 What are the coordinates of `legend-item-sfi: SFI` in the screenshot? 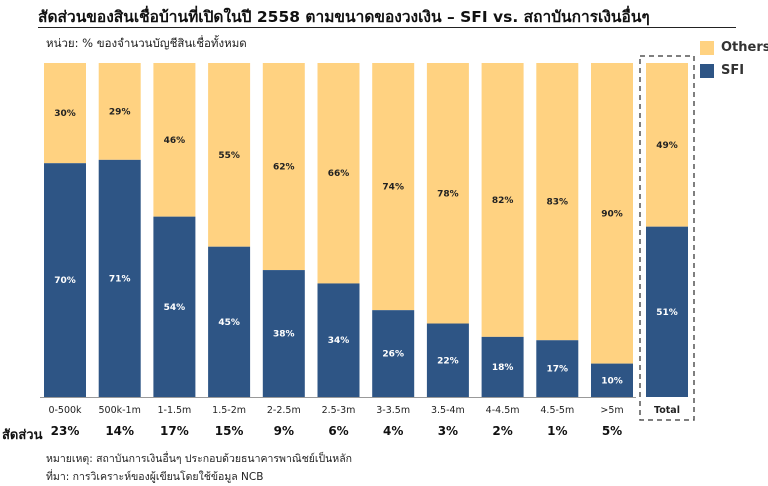 It's located at (734, 70).